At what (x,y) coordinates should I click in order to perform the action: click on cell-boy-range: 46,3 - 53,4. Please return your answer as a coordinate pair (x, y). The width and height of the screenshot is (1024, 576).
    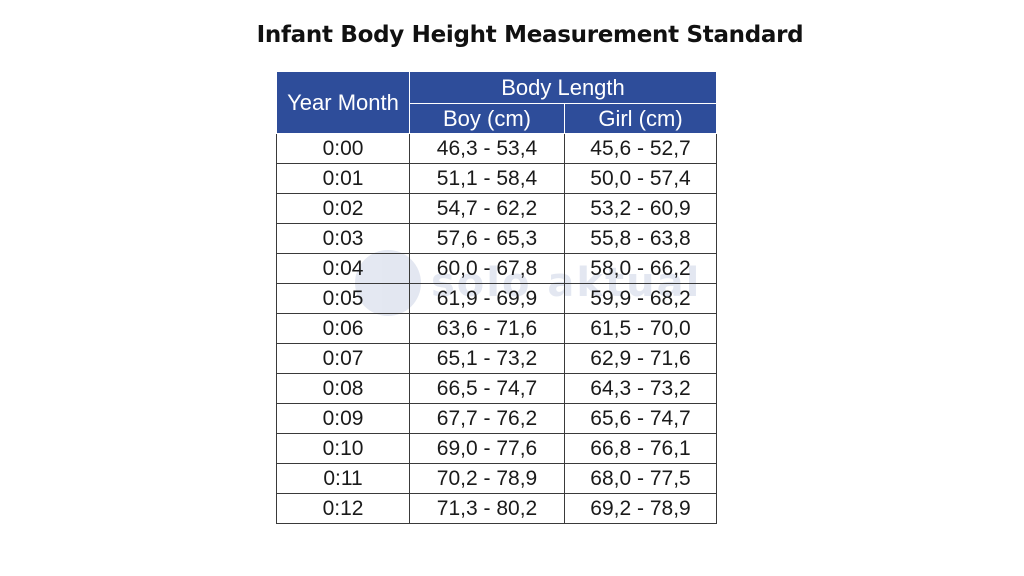
    Looking at the image, I should click on (487, 148).